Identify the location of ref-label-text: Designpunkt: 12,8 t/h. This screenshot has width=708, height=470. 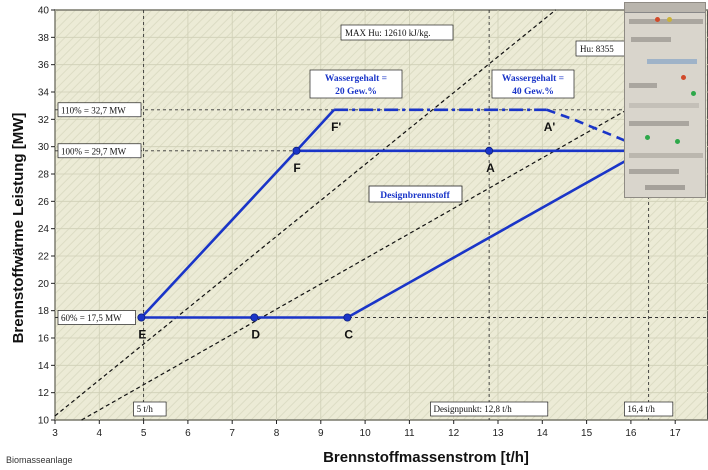
(472, 409).